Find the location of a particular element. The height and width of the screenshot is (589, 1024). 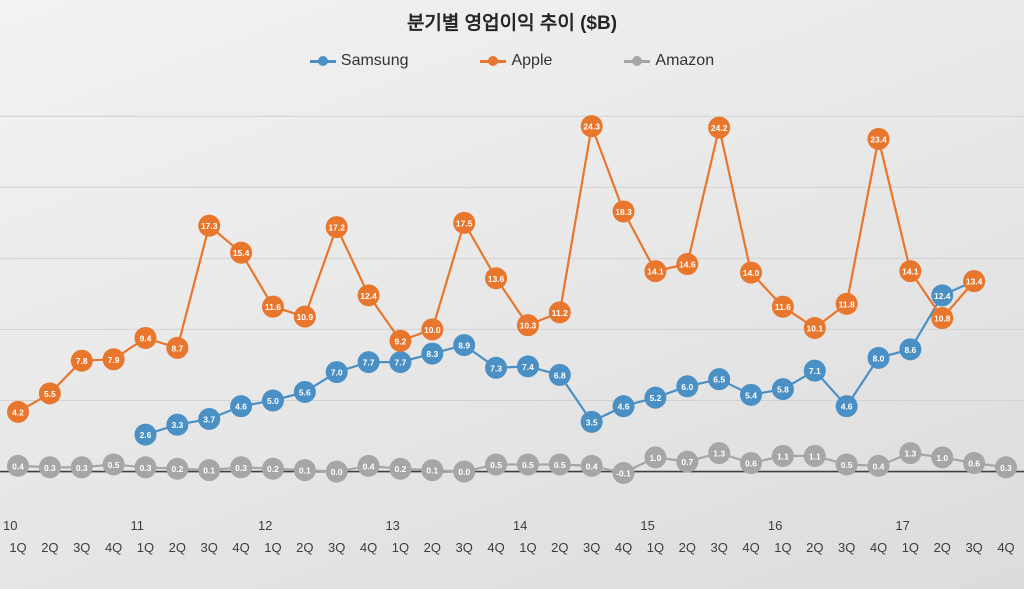

data-point: 13.6 is located at coordinates (496, 278).